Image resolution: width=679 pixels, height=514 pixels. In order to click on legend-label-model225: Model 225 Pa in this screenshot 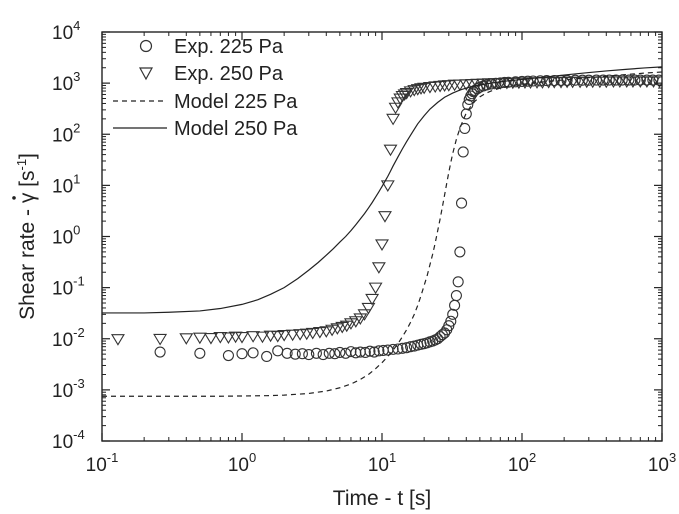, I will do `click(236, 102)`.